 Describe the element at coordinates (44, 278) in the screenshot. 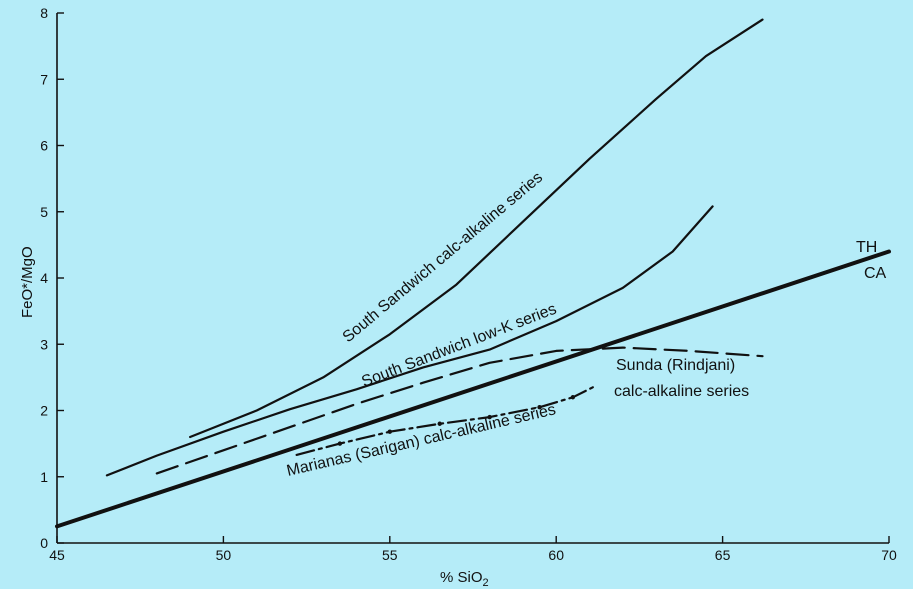

I see `y-tick-label-4: 4` at that location.